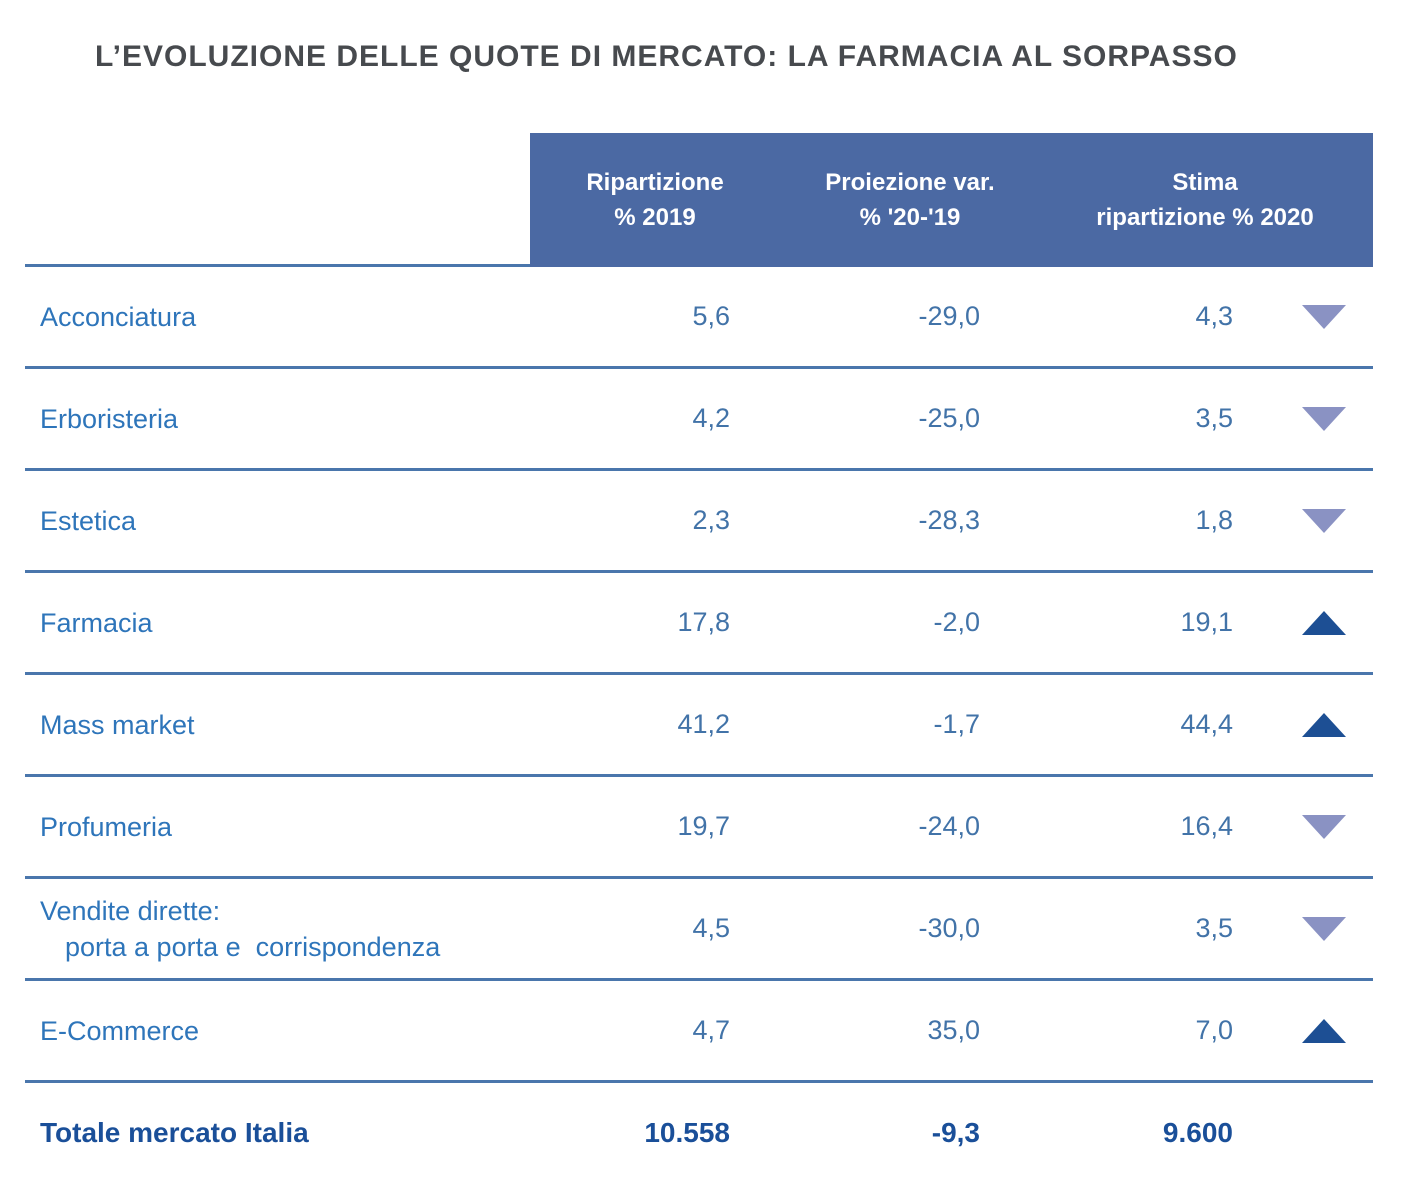 This screenshot has width=1425, height=1183. I want to click on row-label: E-Commerce, so click(267, 1031).